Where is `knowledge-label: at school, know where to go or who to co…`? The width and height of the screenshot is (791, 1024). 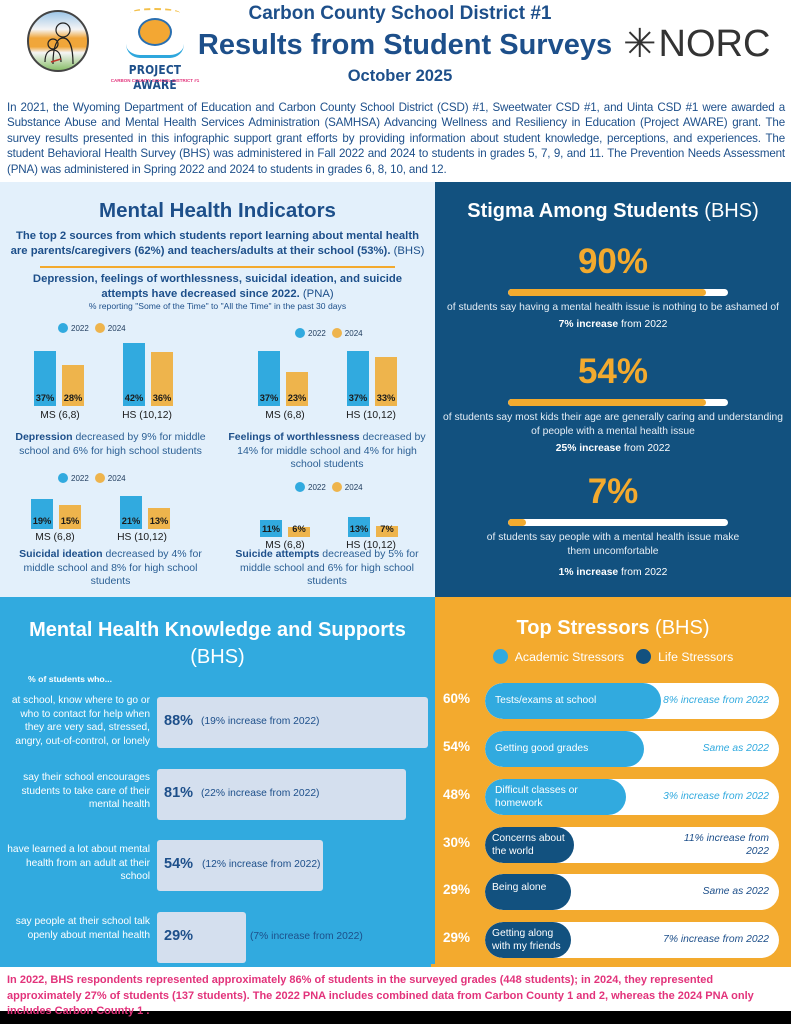 knowledge-label: at school, know where to go or who to co… is located at coordinates (80, 721).